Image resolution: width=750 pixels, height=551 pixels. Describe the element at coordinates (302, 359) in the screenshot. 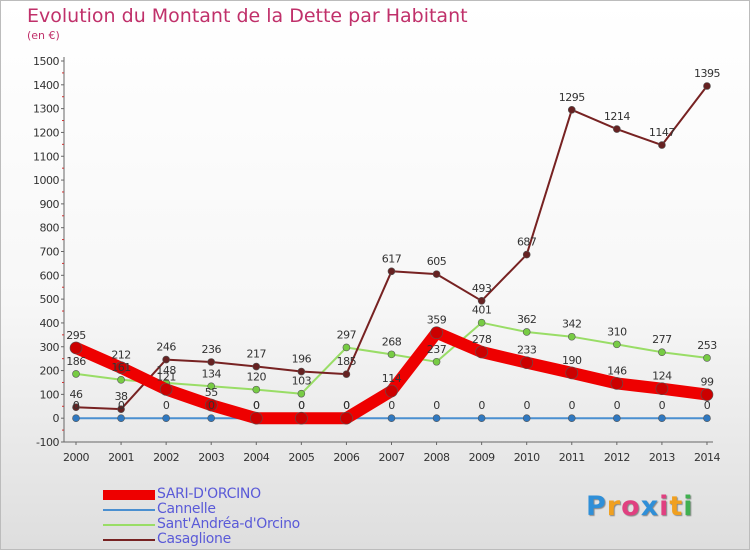

I see `data-label: 196` at that location.